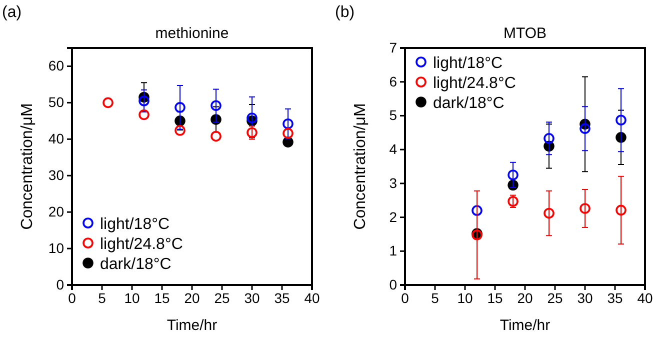  Describe the element at coordinates (56, 102) in the screenshot. I see `y-tick-label: 50` at that location.